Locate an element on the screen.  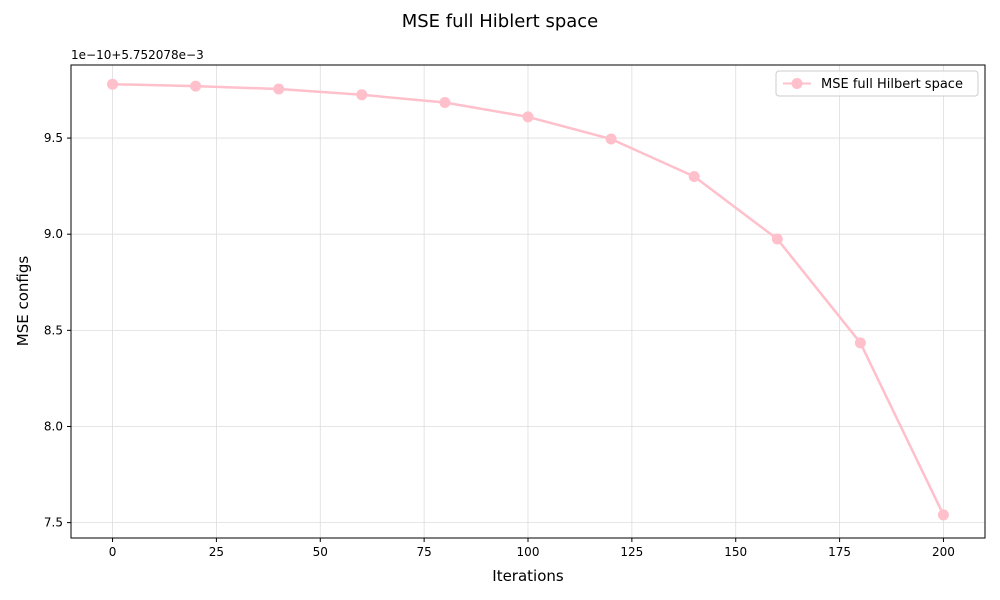
x-tick-label: 150 is located at coordinates (735, 552).